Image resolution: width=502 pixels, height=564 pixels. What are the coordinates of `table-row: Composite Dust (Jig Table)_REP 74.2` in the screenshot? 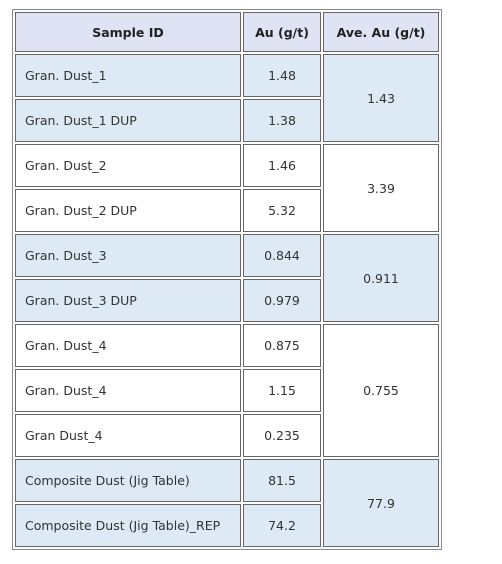 It's located at (227, 525).